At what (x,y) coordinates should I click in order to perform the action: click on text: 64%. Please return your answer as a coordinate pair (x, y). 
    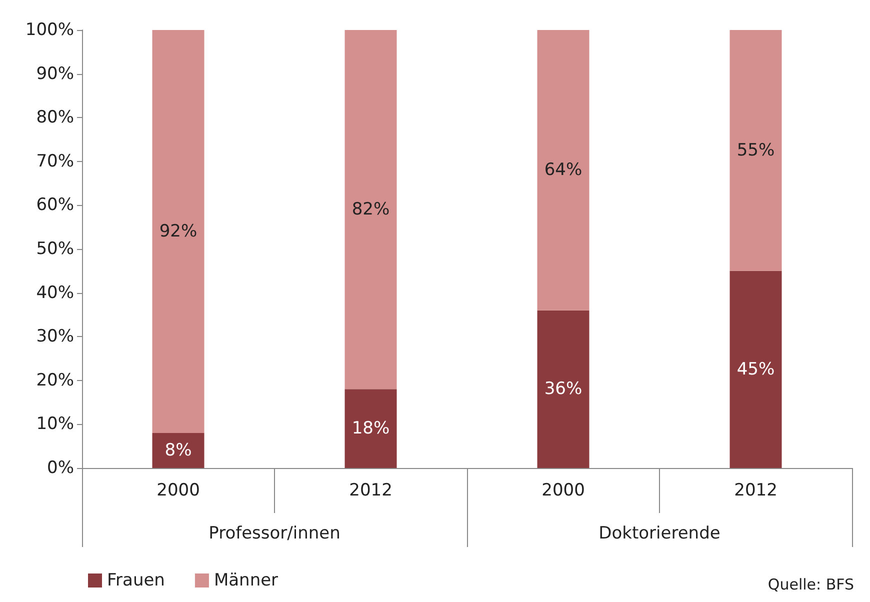
    Looking at the image, I should click on (563, 170).